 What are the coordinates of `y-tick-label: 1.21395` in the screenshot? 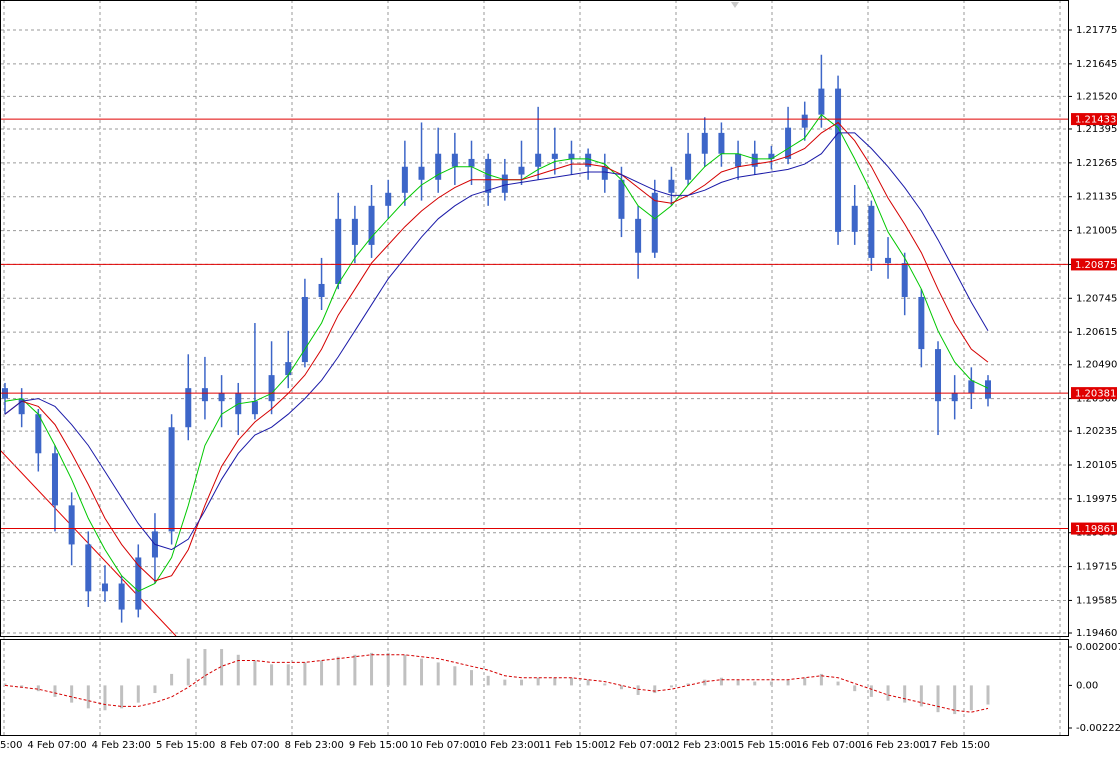 It's located at (1096, 129).